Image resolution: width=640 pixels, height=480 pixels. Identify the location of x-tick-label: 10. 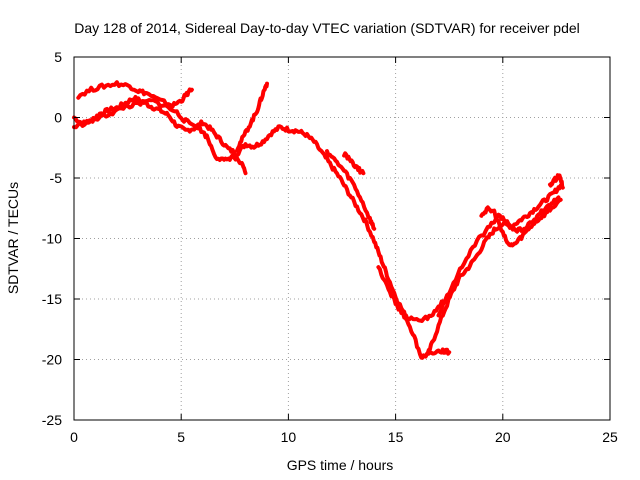
(289, 437).